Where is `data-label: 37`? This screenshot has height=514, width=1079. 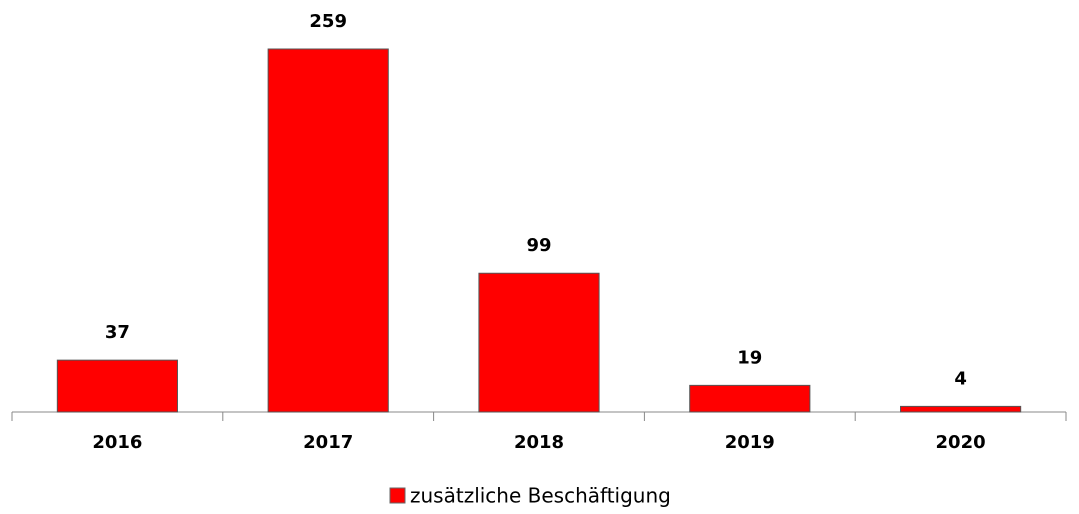 data-label: 37 is located at coordinates (117, 332).